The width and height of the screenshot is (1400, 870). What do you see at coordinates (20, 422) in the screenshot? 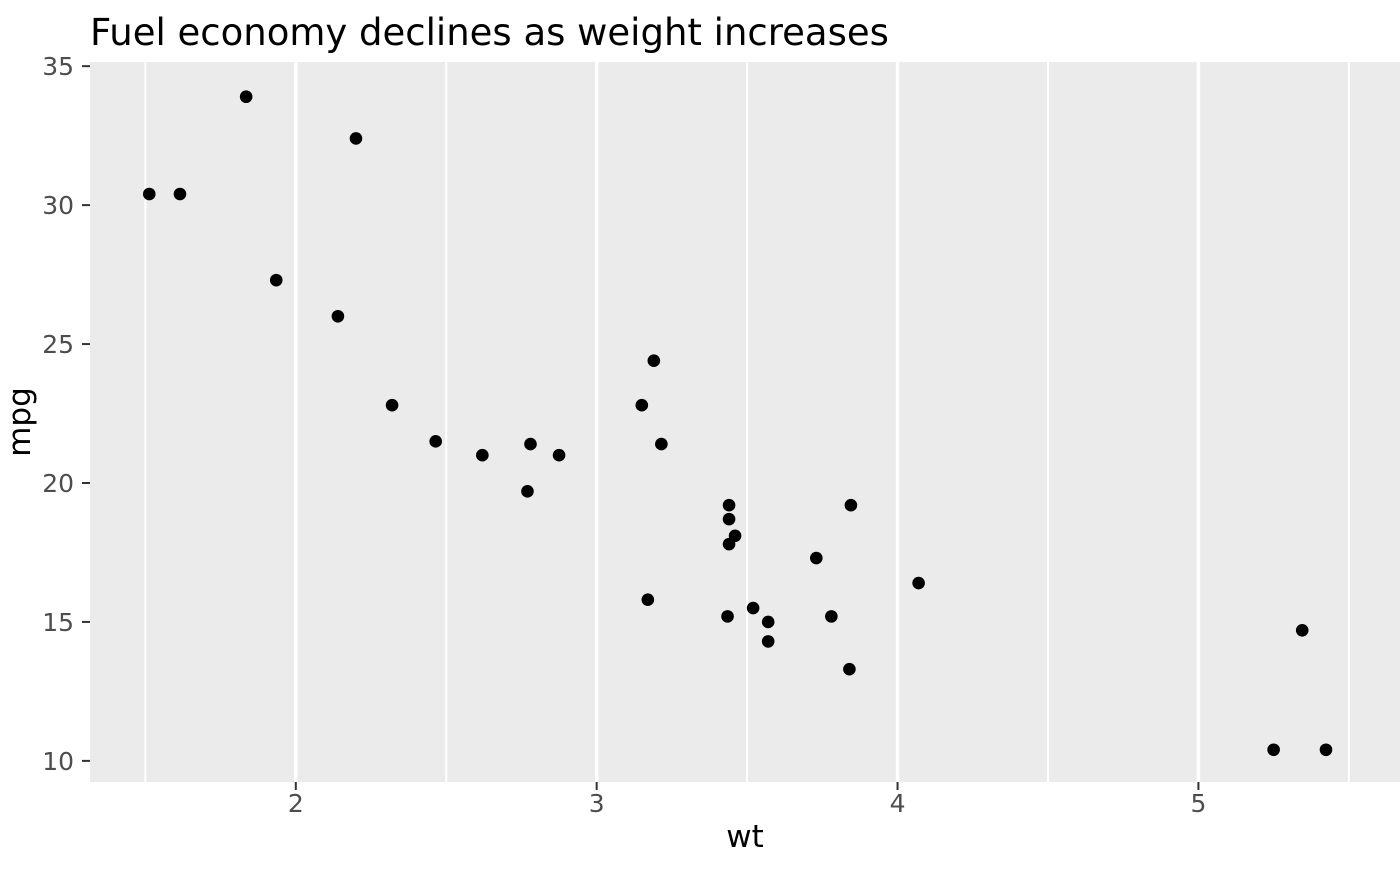
I see `y-axis-title: mpg` at bounding box center [20, 422].